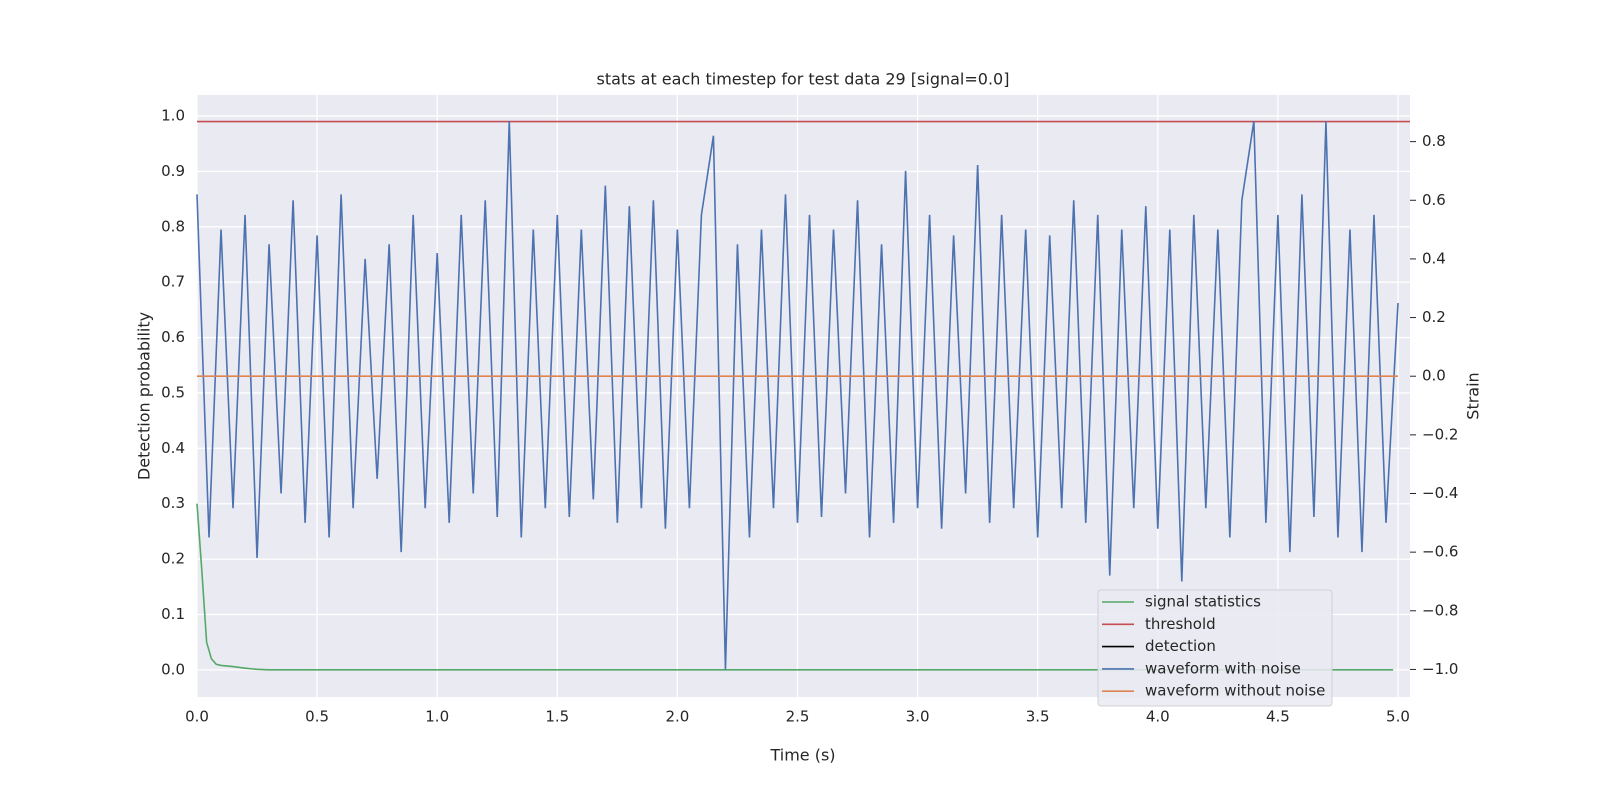 This screenshot has width=1600, height=800. Describe the element at coordinates (1038, 717) in the screenshot. I see `x-tick-label: 3.5` at that location.